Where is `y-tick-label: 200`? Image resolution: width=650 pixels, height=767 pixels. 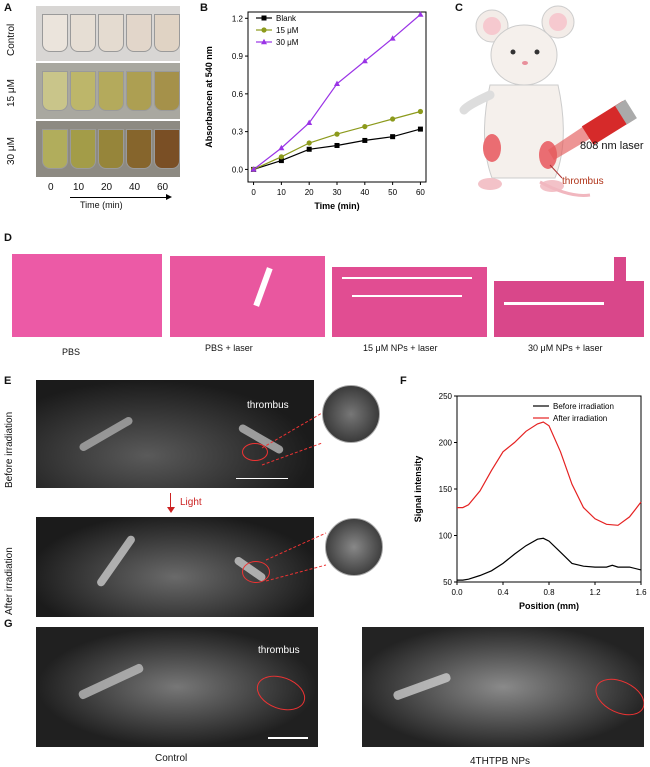
y-tick-label: 200 is located at coordinates (446, 443).